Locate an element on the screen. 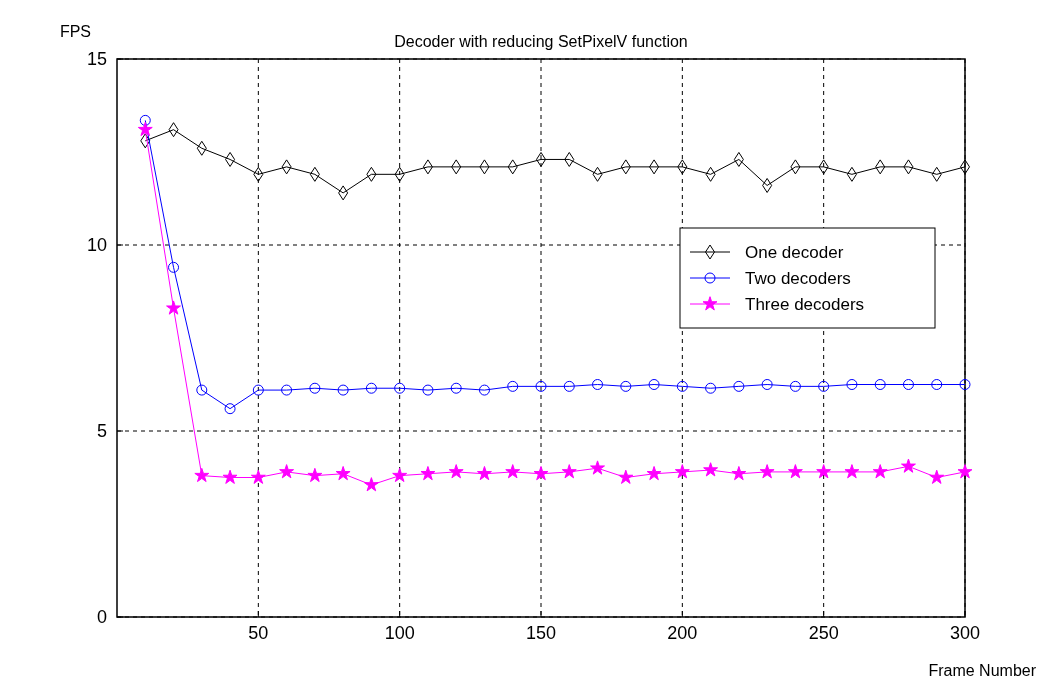 Image resolution: width=1052 pixels, height=688 pixels. chart-title: Decoder with reducing SetPixelV function is located at coordinates (541, 41).